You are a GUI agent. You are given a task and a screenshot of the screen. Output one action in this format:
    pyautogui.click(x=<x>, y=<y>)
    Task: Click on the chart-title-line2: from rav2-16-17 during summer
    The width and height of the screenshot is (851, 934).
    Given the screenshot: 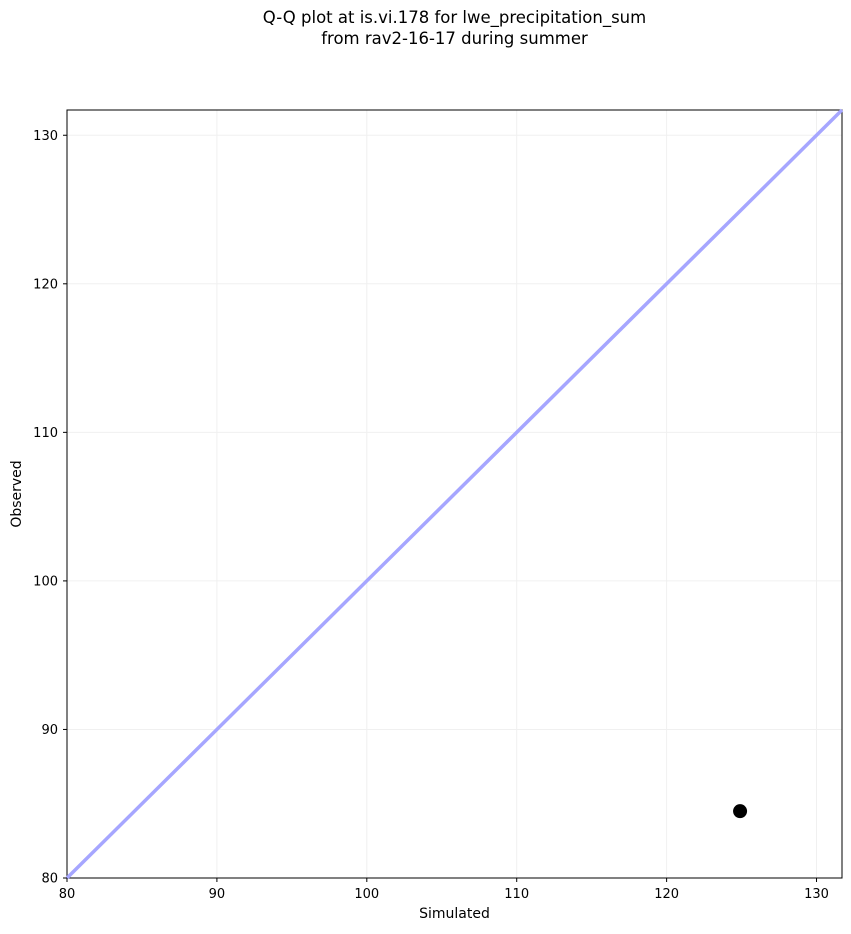 What is the action you would take?
    pyautogui.click(x=454, y=38)
    